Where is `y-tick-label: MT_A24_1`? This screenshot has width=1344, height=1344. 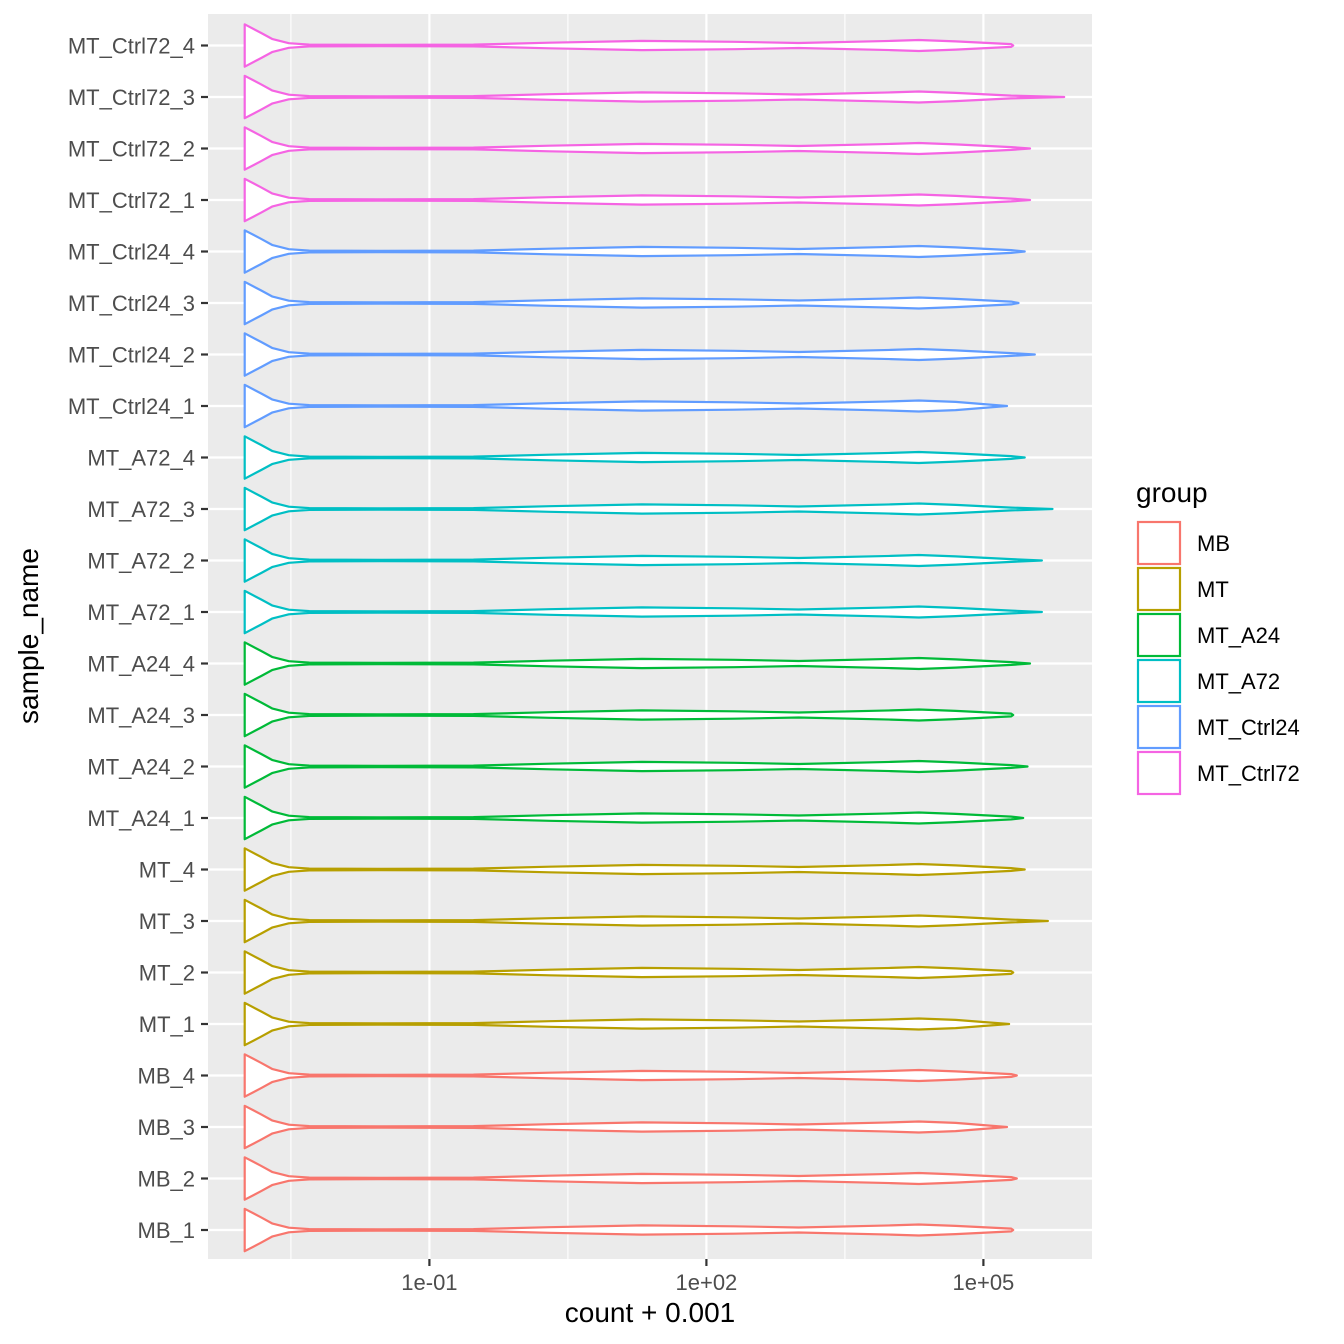 y-tick-label: MT_A24_1 is located at coordinates (141, 818).